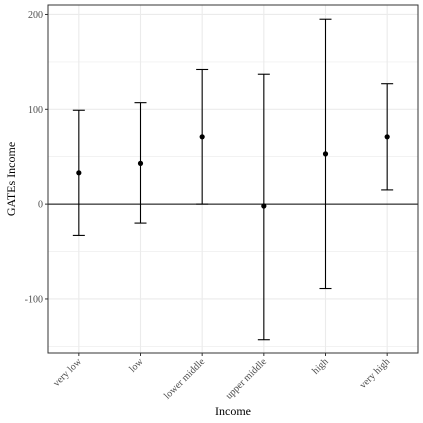 Image resolution: width=423 pixels, height=423 pixels. I want to click on y-axis-title: GATEs Income, so click(11, 179).